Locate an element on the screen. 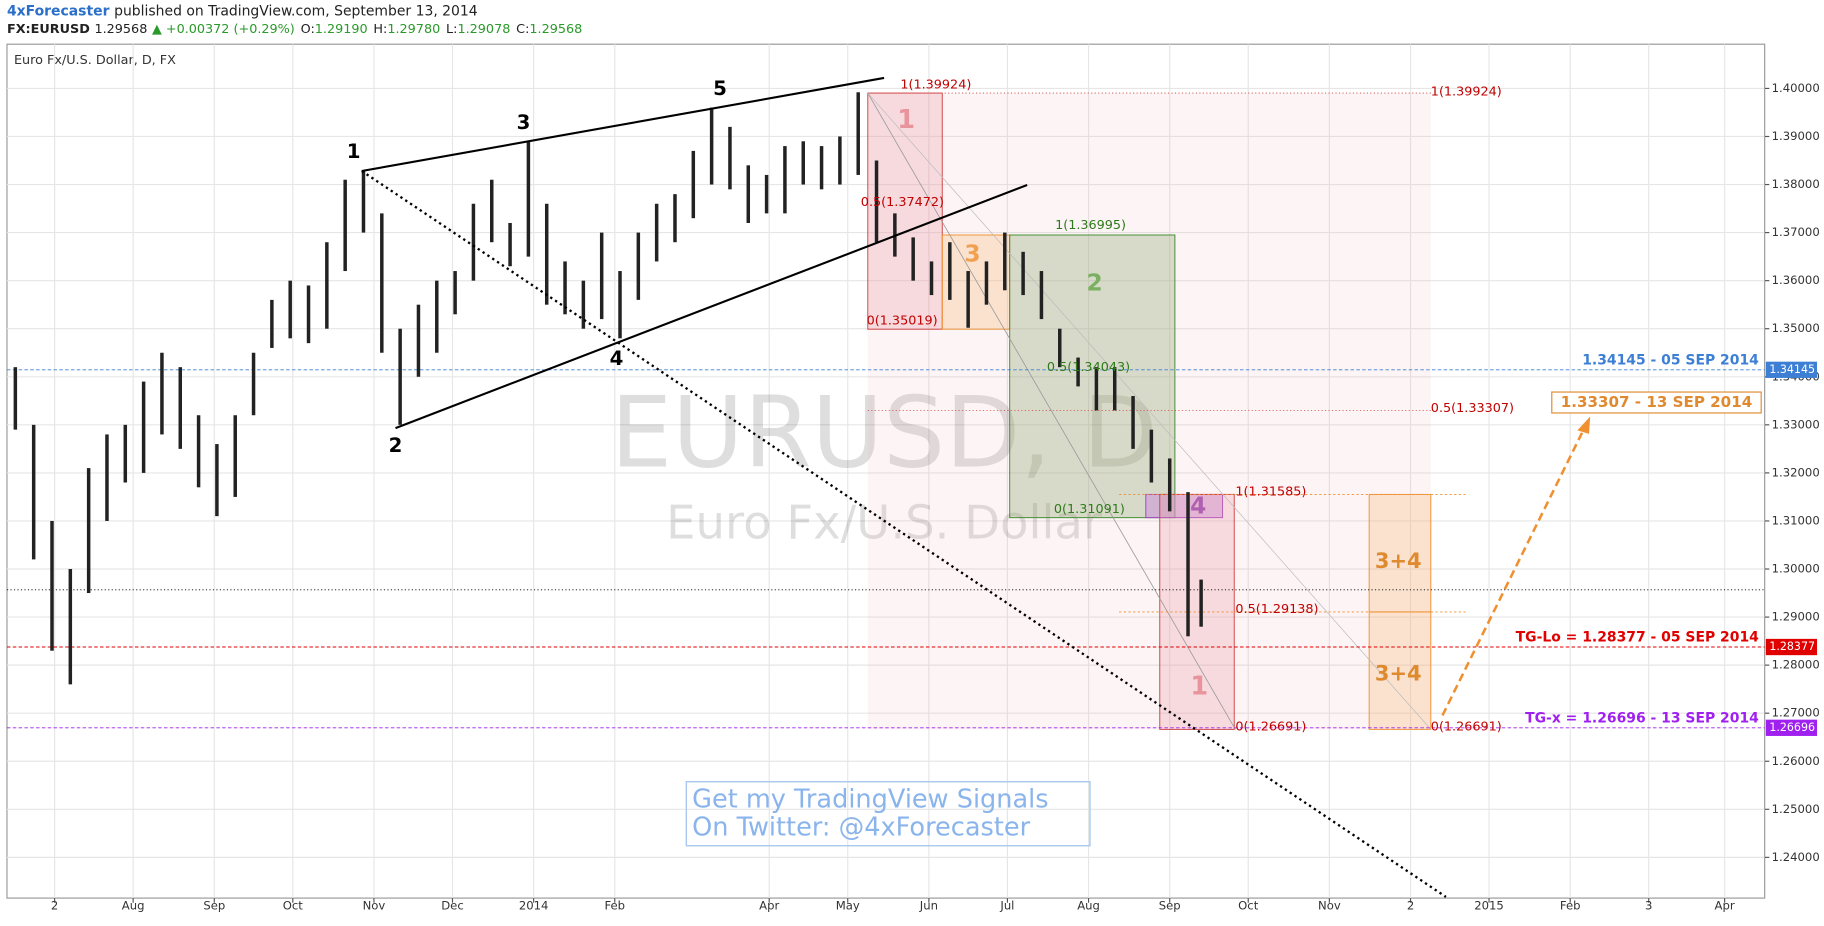  annotation: 2 is located at coordinates (1095, 282).